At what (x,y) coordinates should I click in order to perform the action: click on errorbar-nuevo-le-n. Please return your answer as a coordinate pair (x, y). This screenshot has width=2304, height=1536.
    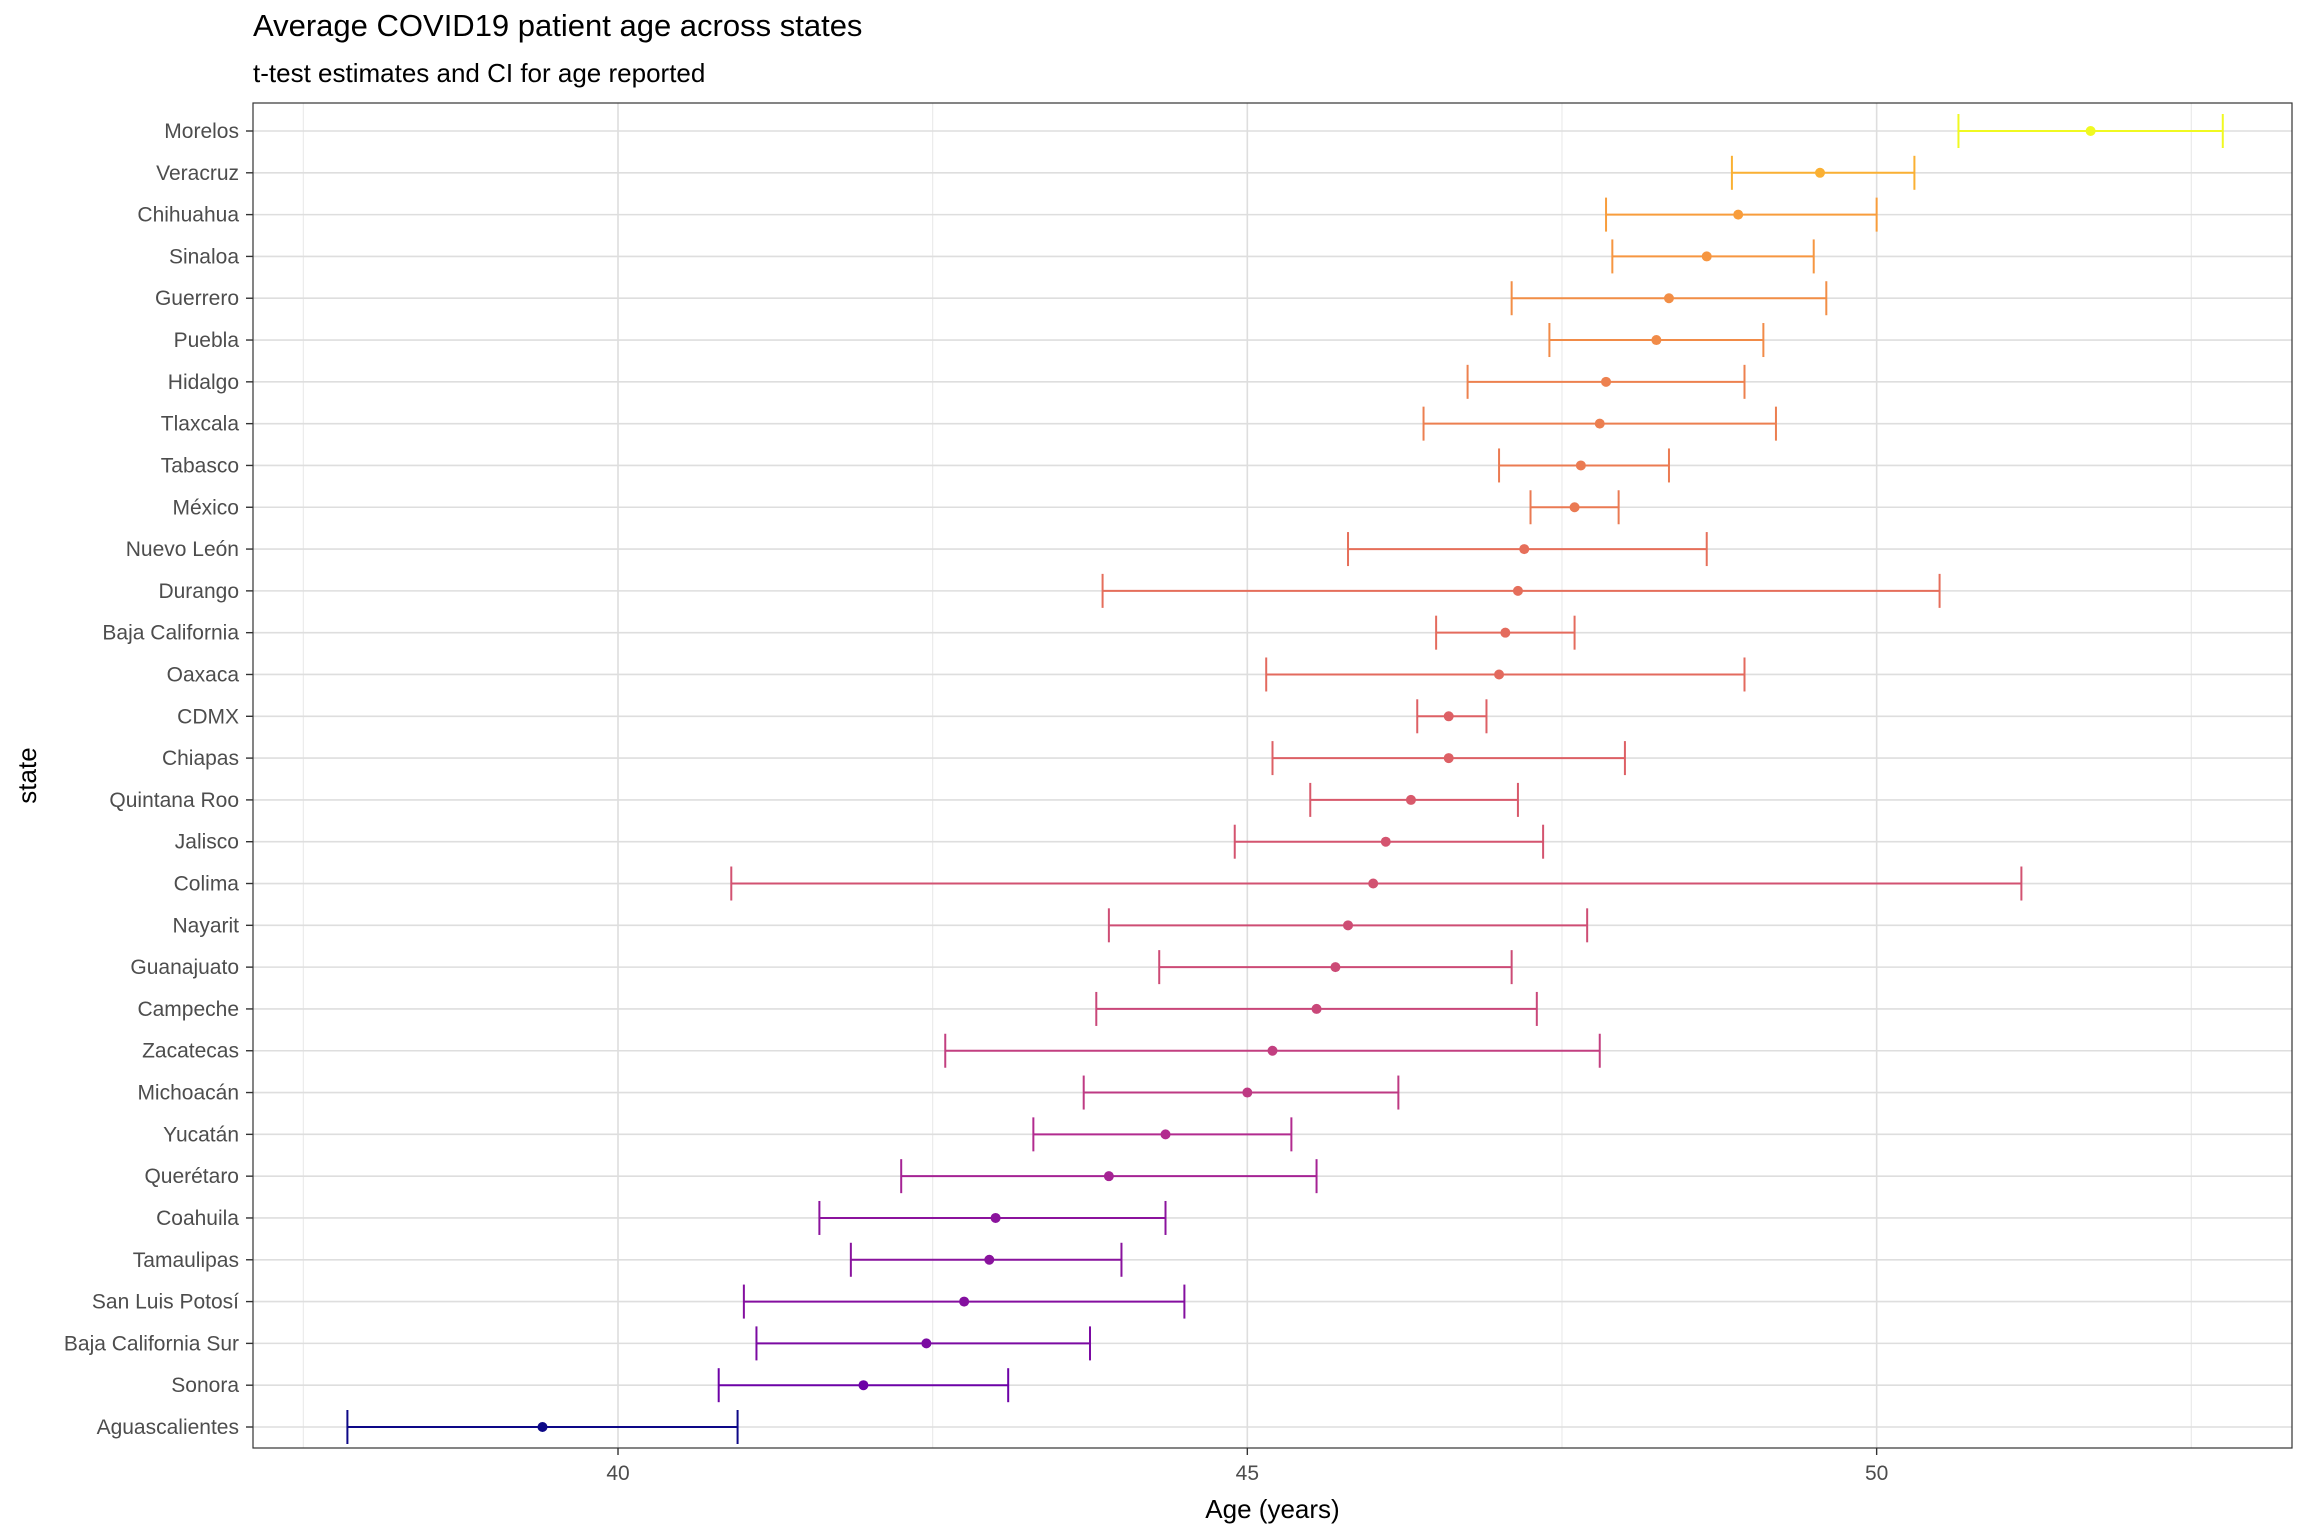
    Looking at the image, I should click on (1527, 549).